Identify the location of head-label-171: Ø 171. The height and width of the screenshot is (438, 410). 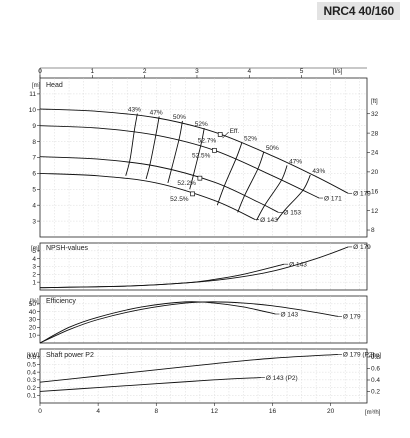
(333, 198).